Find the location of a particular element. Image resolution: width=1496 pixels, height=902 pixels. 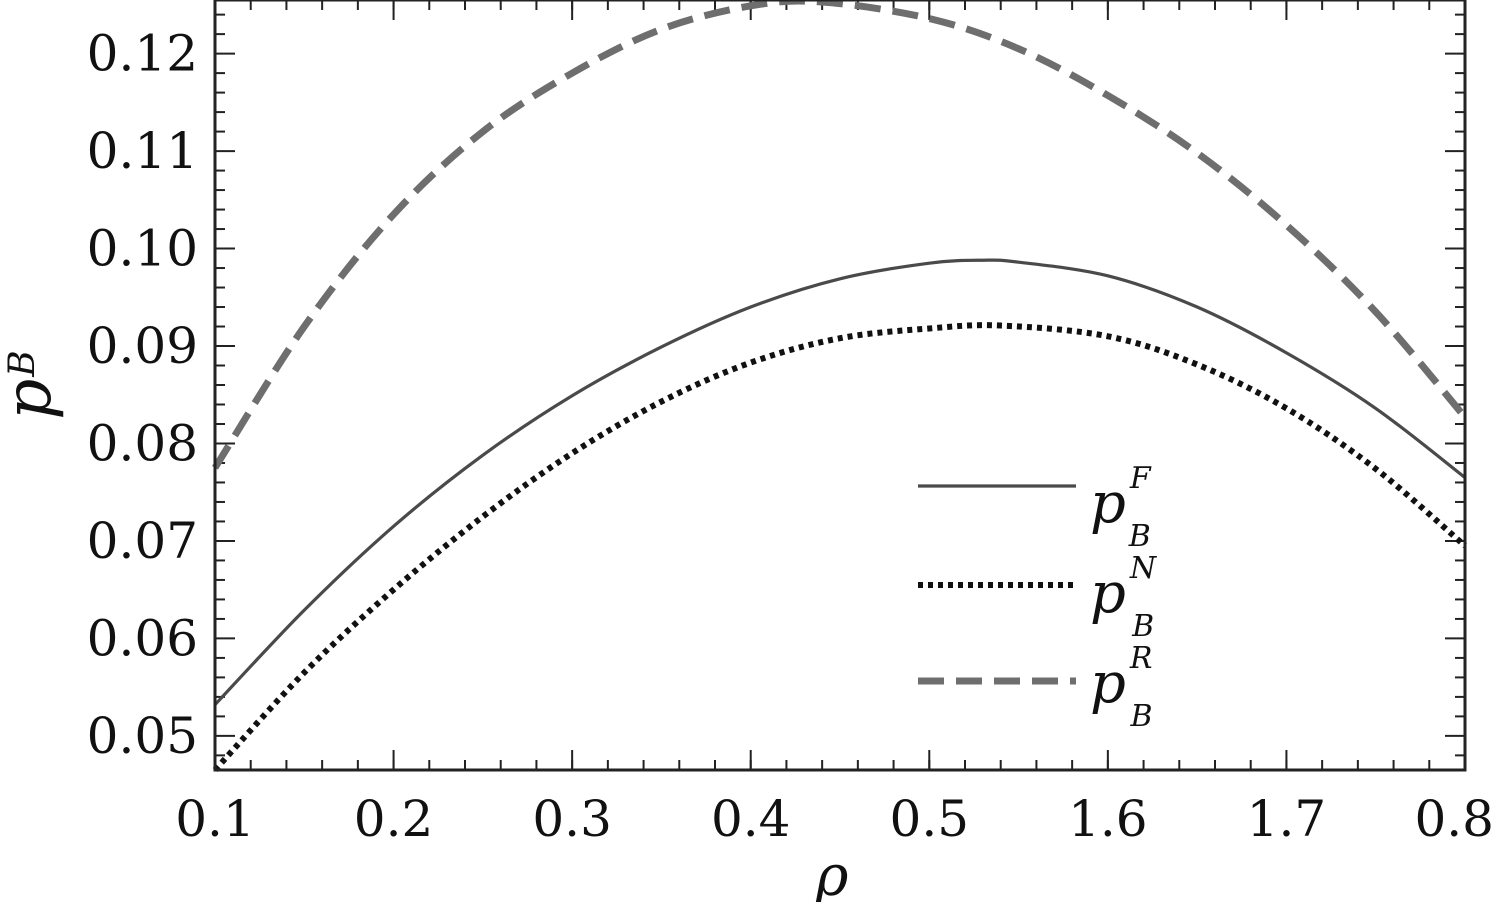

y-tick-label: 0.06 is located at coordinates (142, 638).